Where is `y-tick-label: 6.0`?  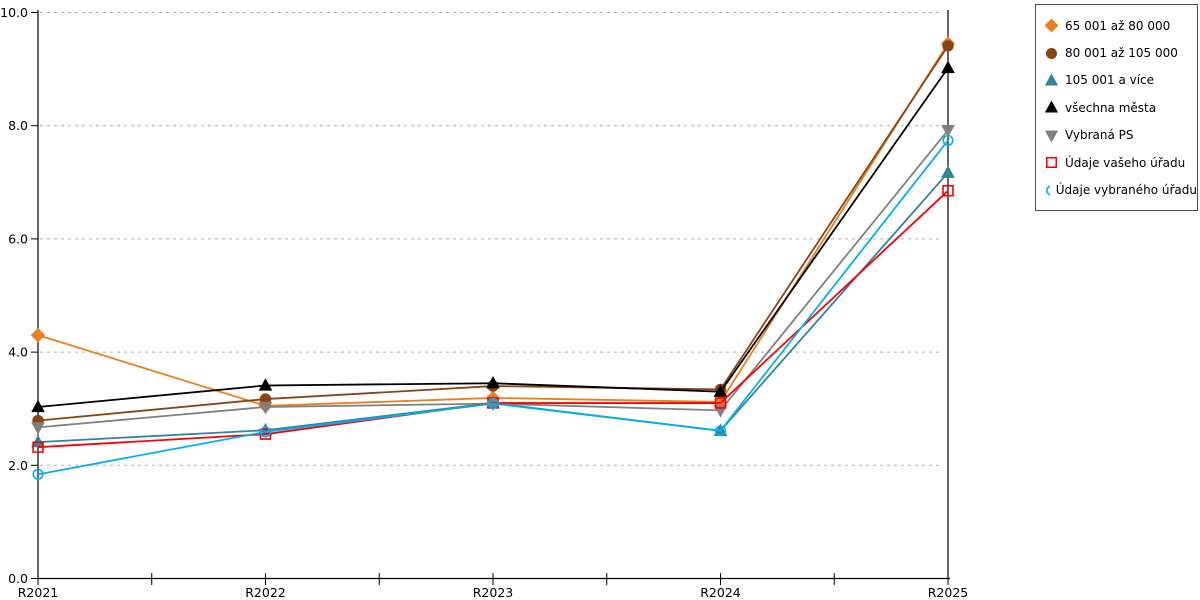 y-tick-label: 6.0 is located at coordinates (18, 238).